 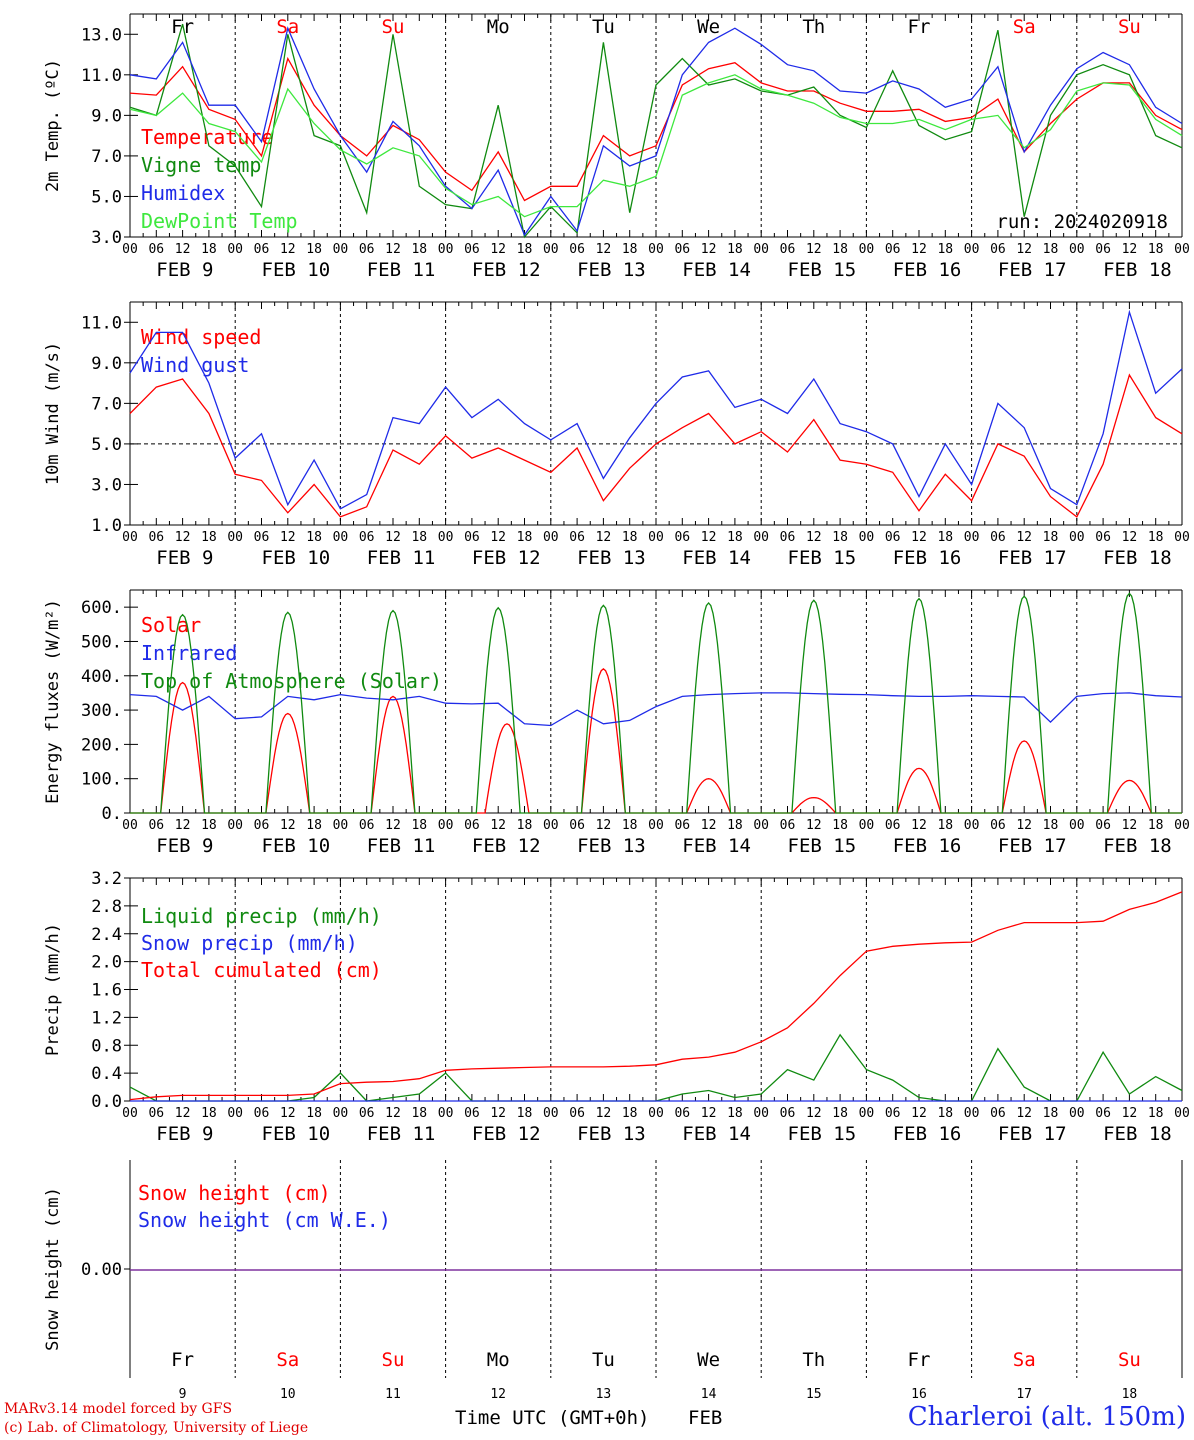 What do you see at coordinates (264, 1220) in the screenshot?
I see `legend-entry: Snow height (cm W.E.)` at bounding box center [264, 1220].